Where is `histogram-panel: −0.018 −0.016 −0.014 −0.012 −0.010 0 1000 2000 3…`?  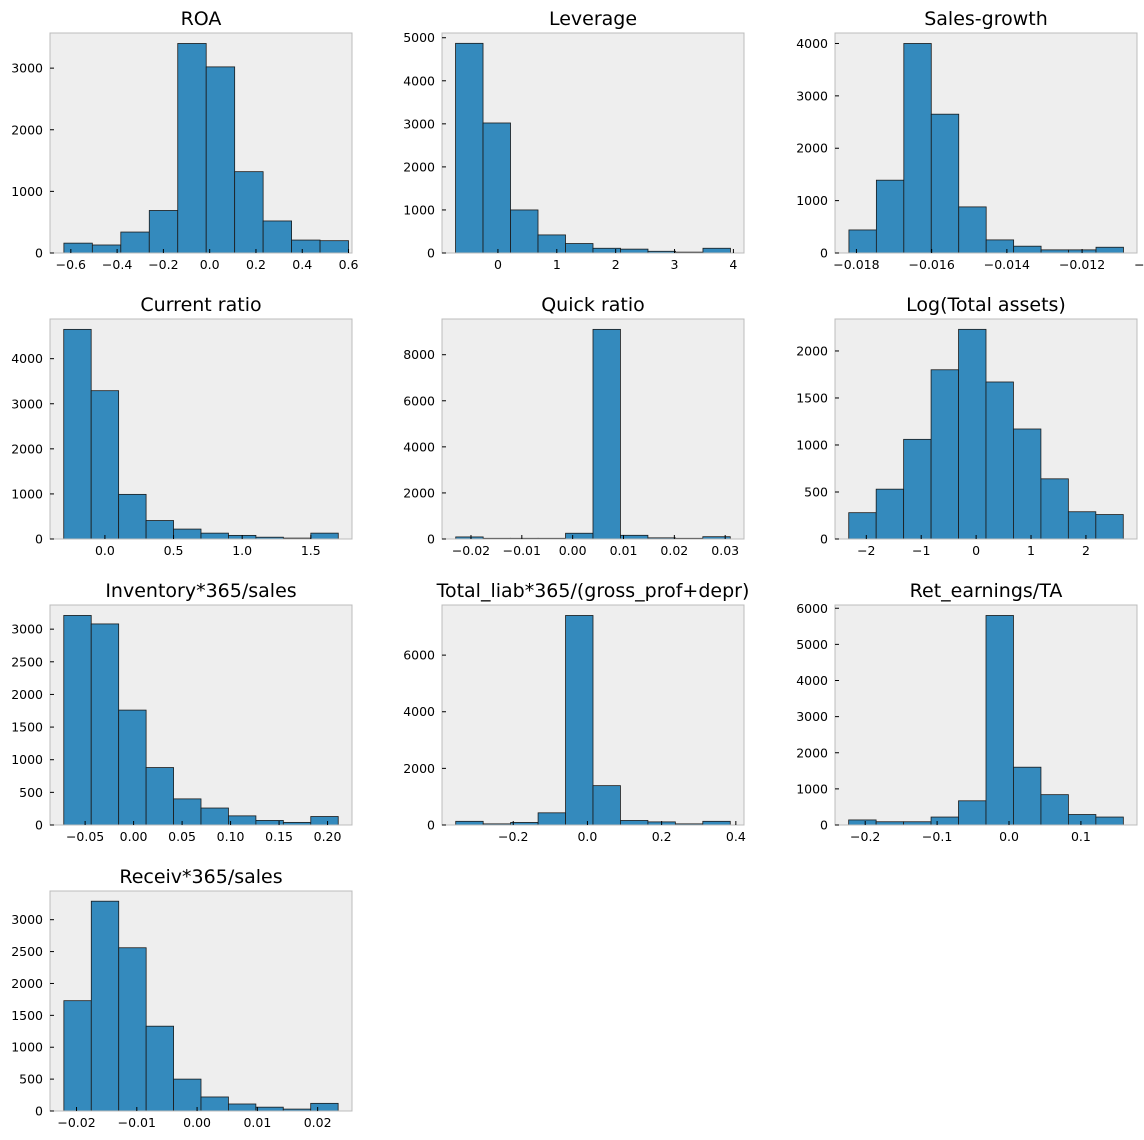 histogram-panel: −0.018 −0.016 −0.014 −0.012 −0.010 0 1000 2000 3… is located at coordinates (970, 140).